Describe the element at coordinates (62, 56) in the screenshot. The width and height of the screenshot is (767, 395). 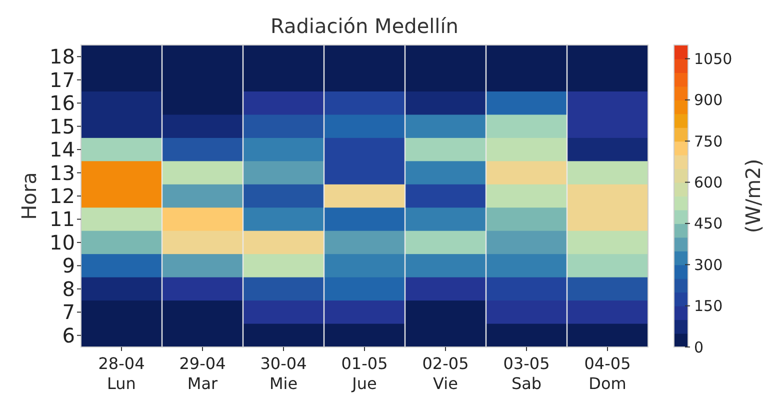
I see `y-tick-label: 18` at that location.